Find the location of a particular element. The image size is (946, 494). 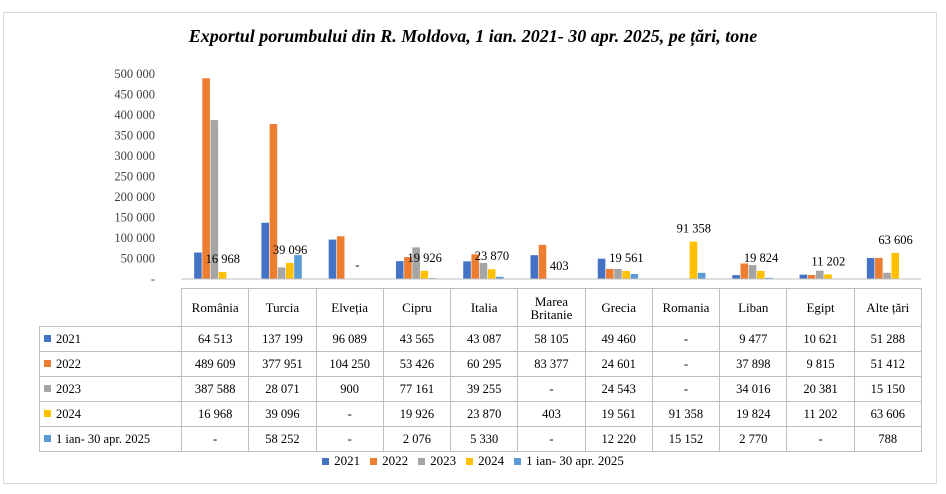

y-tick-label: 350 000 is located at coordinates (134, 136).